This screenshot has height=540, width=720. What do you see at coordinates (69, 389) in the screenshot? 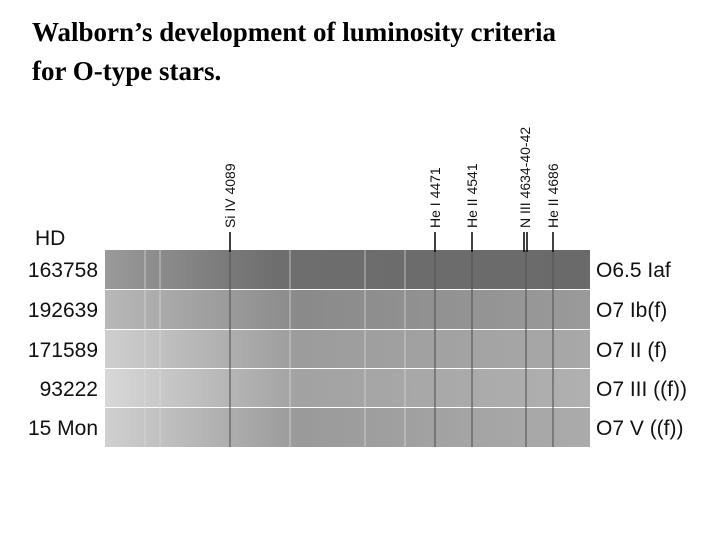
I see `star-name: 93222` at bounding box center [69, 389].